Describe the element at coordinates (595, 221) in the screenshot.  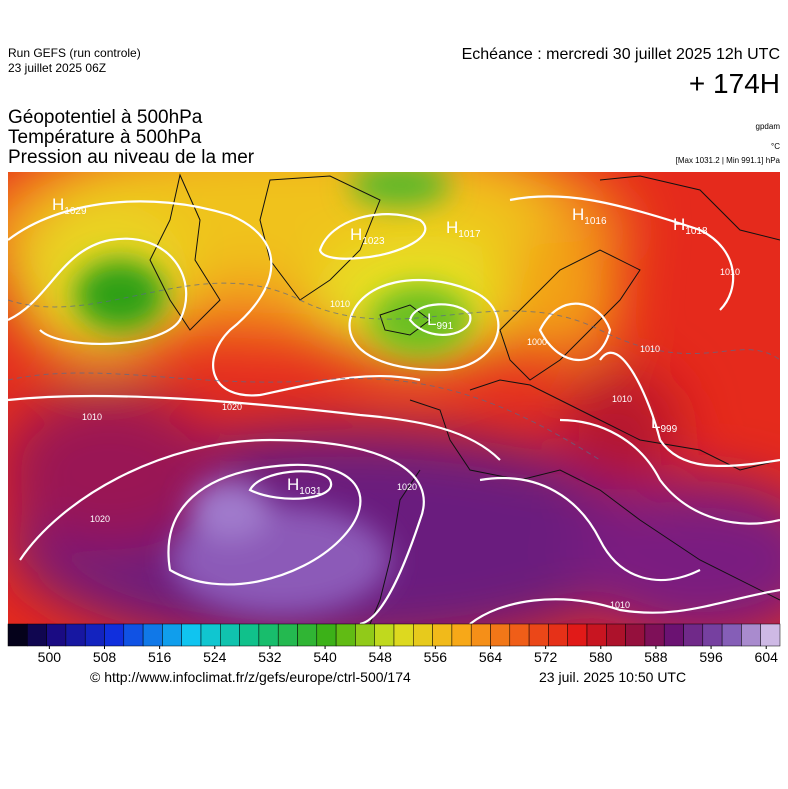
I see `center-value: 1016` at that location.